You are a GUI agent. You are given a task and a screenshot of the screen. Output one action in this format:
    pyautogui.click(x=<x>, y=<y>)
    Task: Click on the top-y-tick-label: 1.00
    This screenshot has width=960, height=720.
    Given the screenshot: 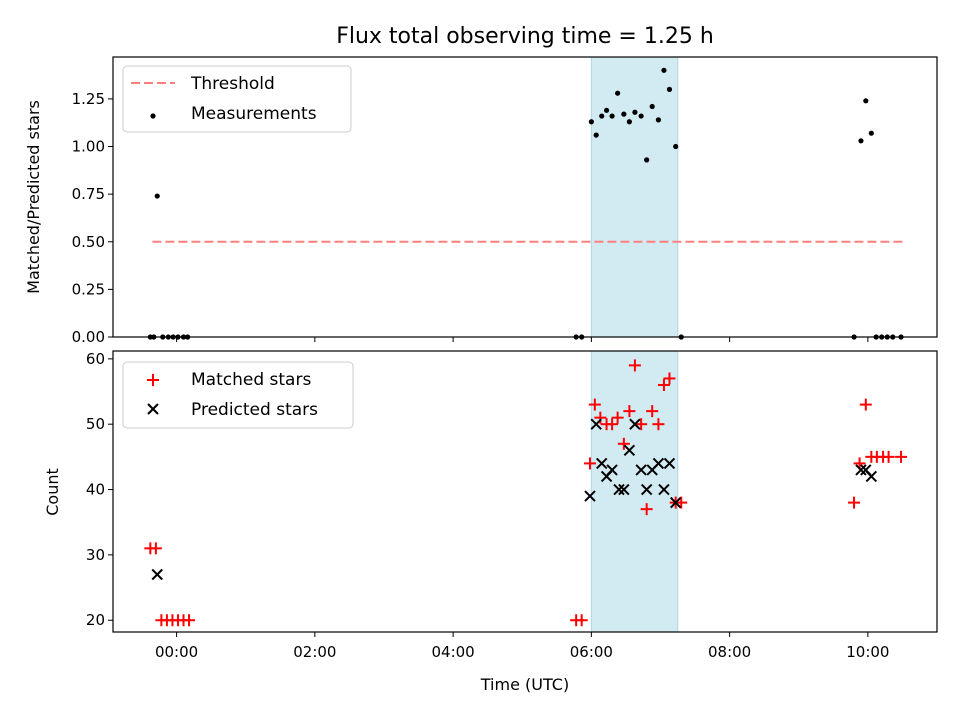 What is the action you would take?
    pyautogui.click(x=88, y=147)
    